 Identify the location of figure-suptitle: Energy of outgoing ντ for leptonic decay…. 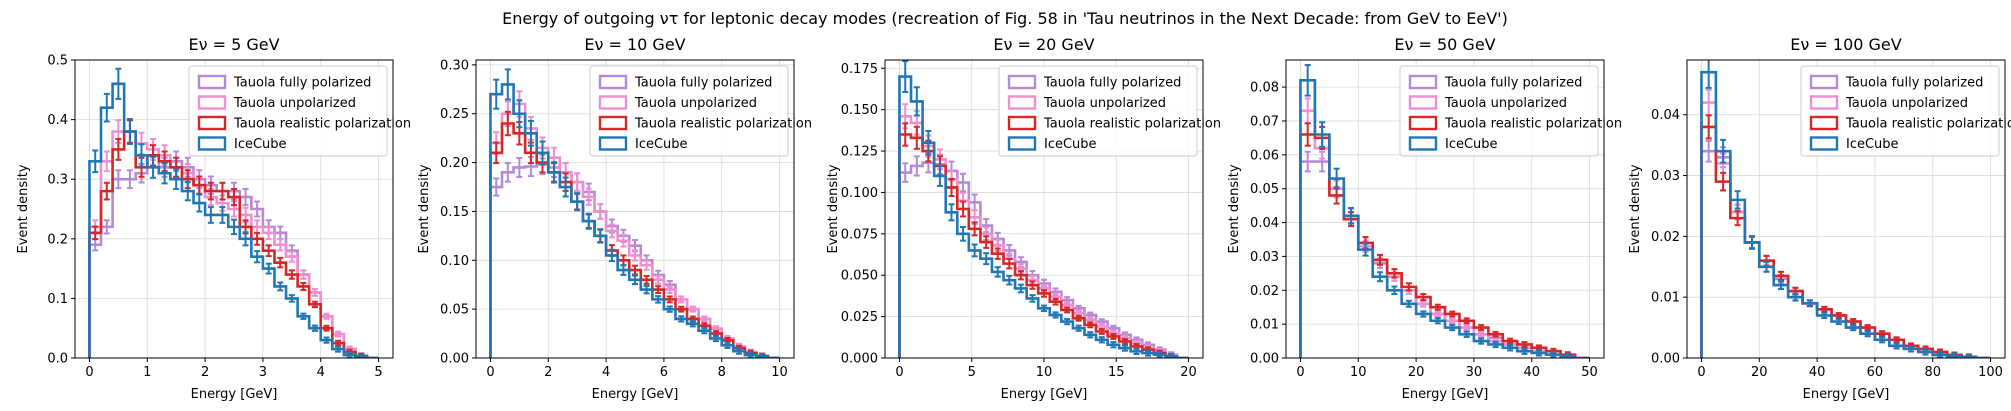
(1005, 18).